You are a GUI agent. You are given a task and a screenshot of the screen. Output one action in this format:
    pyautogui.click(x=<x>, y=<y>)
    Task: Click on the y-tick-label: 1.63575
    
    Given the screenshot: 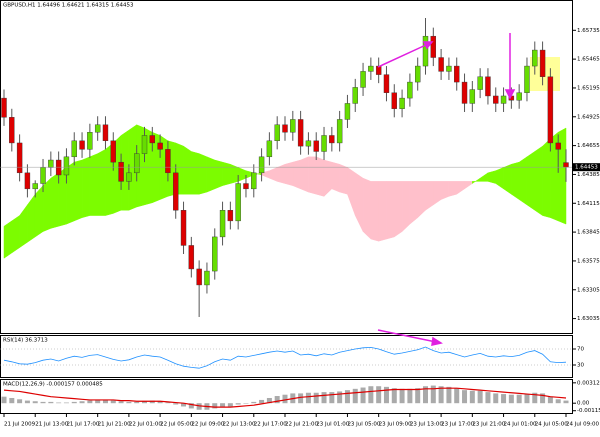 What is the action you would take?
    pyautogui.click(x=588, y=261)
    